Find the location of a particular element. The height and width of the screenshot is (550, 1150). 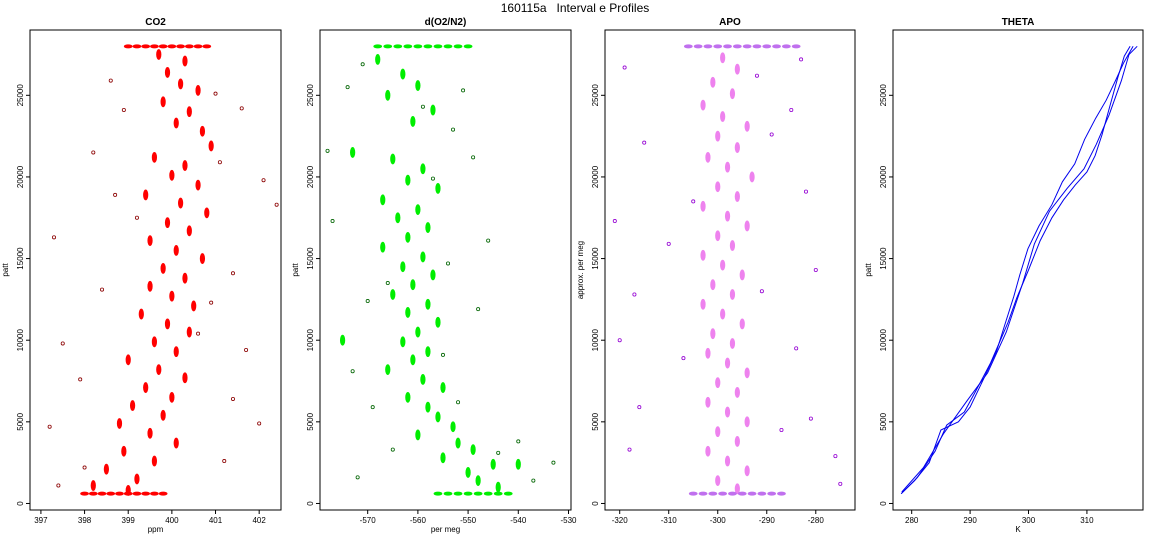

y-axis-label: patt is located at coordinates (868, 270).